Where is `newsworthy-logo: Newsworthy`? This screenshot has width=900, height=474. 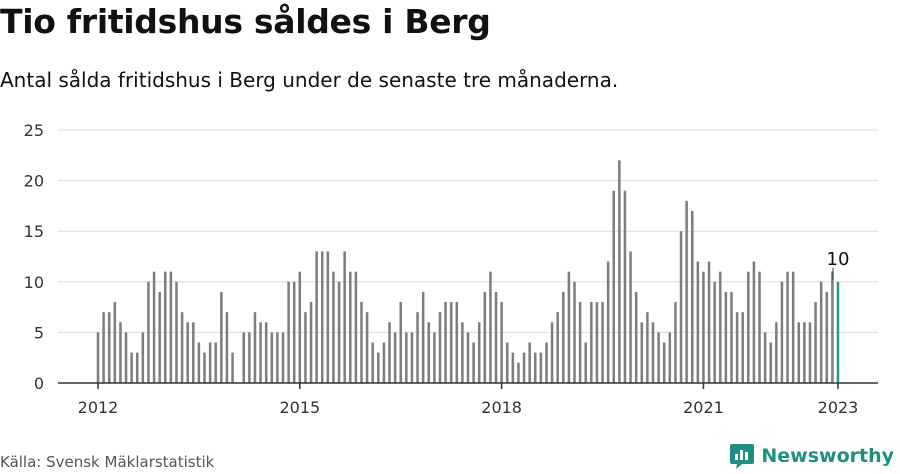
newsworthy-logo: Newsworthy is located at coordinates (811, 456).